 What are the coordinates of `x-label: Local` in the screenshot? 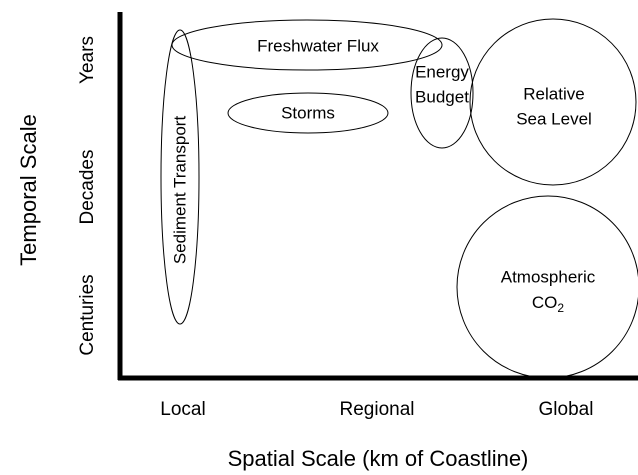 It's located at (182, 409).